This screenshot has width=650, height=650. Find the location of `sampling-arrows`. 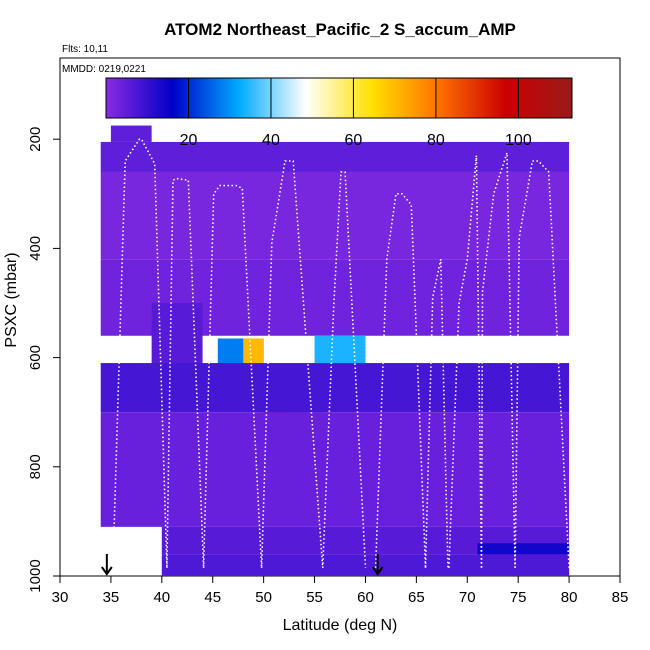

sampling-arrows is located at coordinates (242, 565).